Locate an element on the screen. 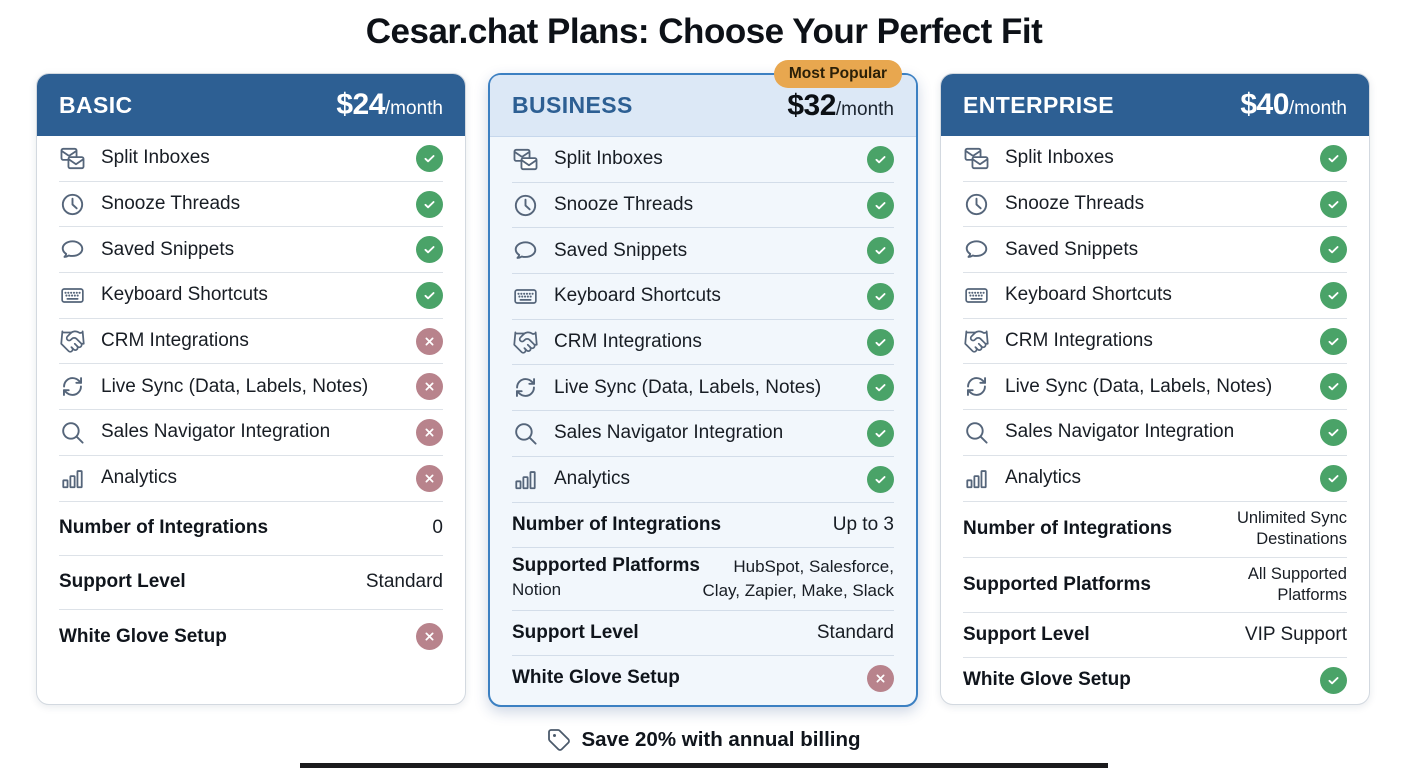 Image resolution: width=1408 pixels, height=768 pixels. feature-row: Sales Navigator Integration is located at coordinates (1155, 433).